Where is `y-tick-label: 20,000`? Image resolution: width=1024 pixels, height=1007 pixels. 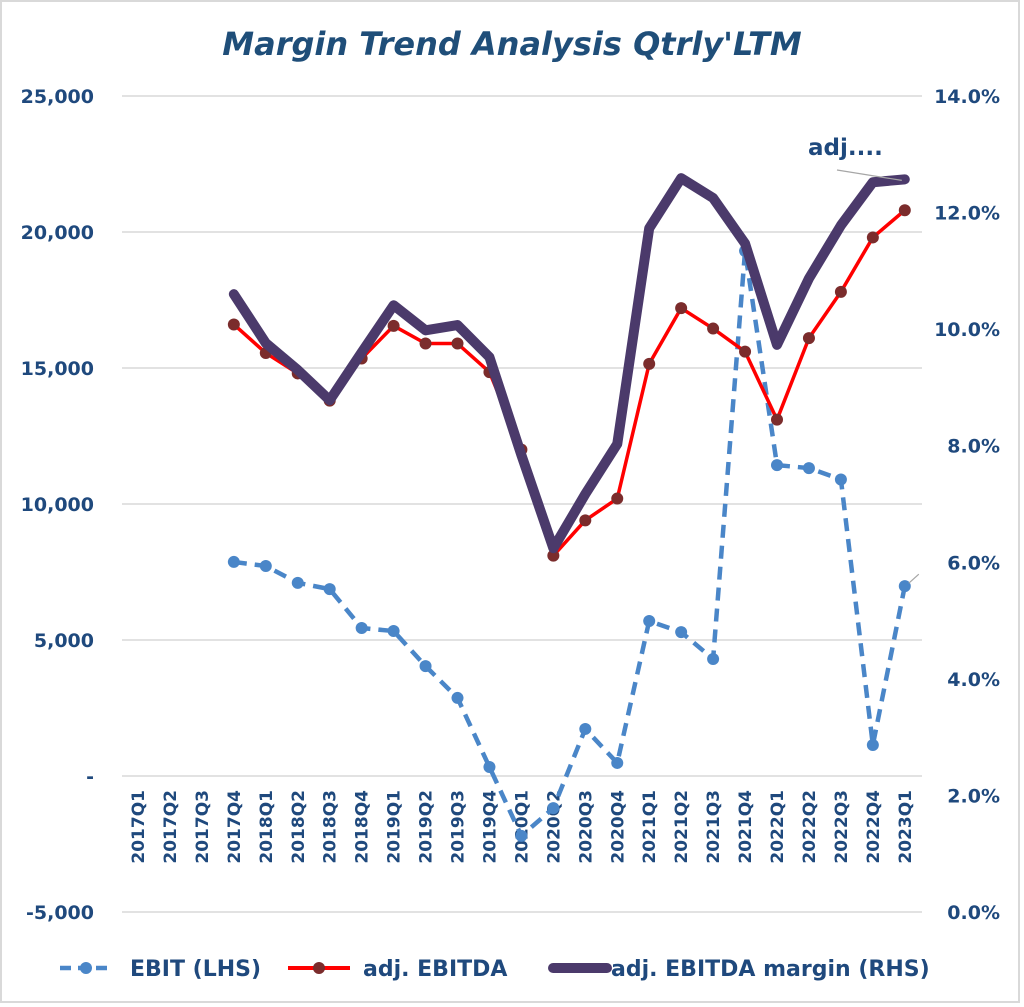
y-tick-label: 20,000 is located at coordinates (57, 233).